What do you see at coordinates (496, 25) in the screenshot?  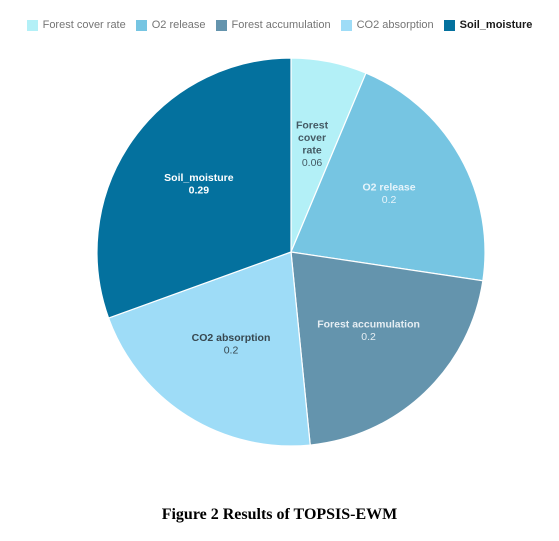 I see `legend-label: Soil_moisture` at bounding box center [496, 25].